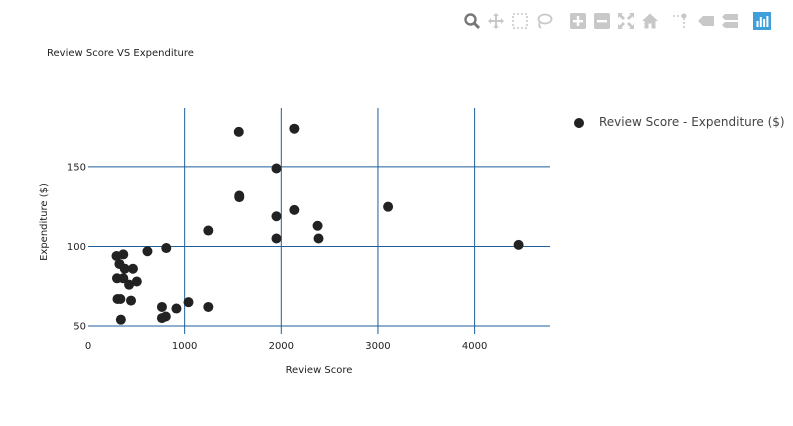 Image resolution: width=793 pixels, height=426 pixels. I want to click on zoom-out-icon, so click(602, 21).